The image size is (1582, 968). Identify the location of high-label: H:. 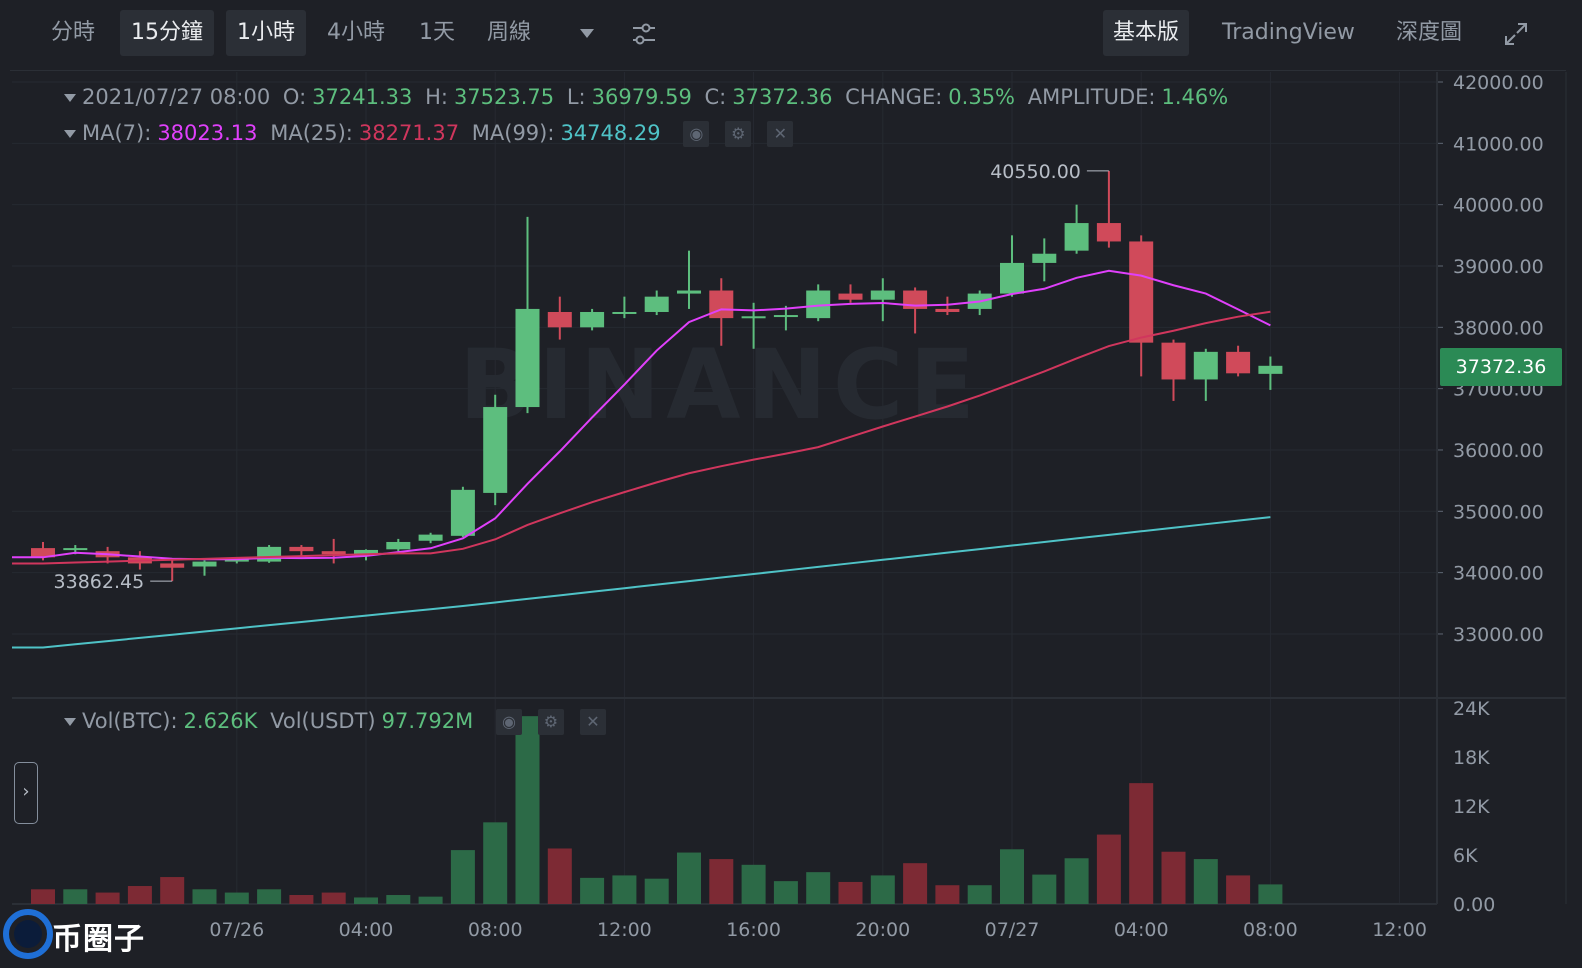
(436, 97).